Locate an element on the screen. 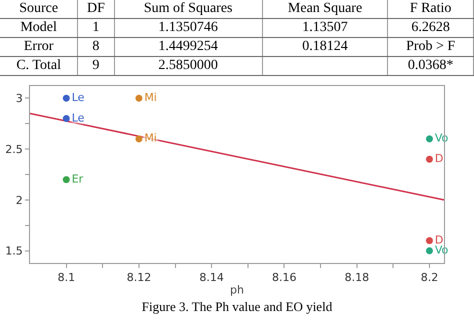 The width and height of the screenshot is (474, 323). text: 0.0368* is located at coordinates (431, 65).